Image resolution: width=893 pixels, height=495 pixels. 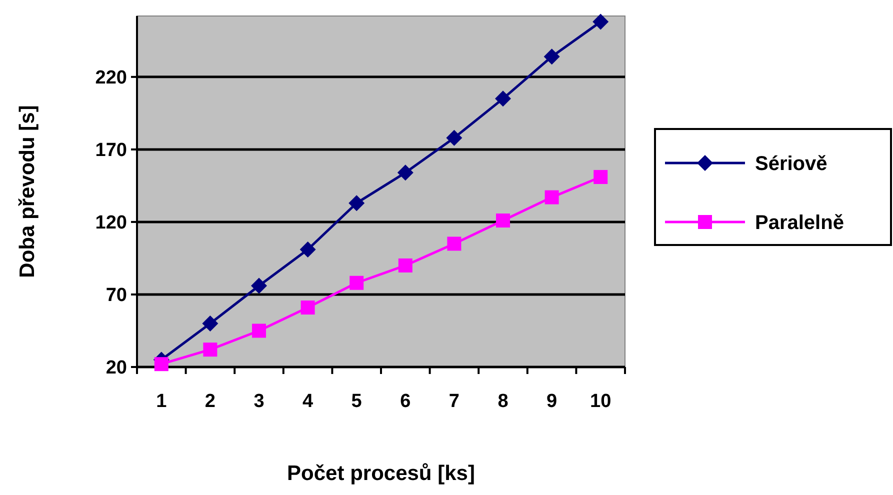 What do you see at coordinates (454, 401) in the screenshot?
I see `x-tick-label: 7` at bounding box center [454, 401].